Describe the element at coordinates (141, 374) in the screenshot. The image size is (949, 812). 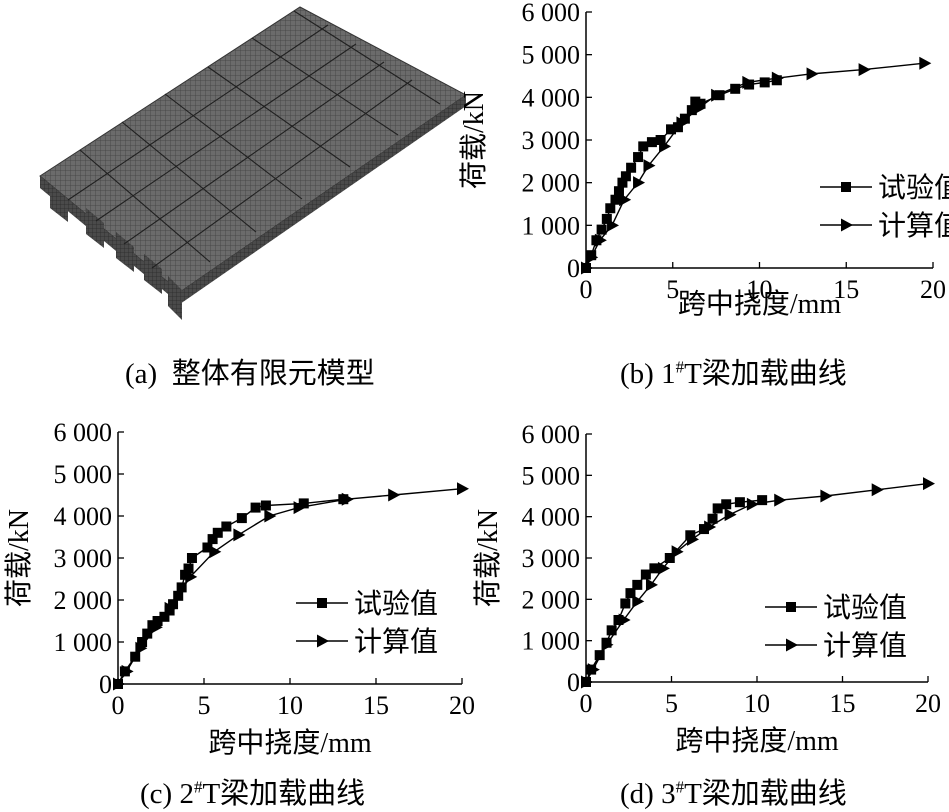
I see `caption-a-label: (a)` at that location.